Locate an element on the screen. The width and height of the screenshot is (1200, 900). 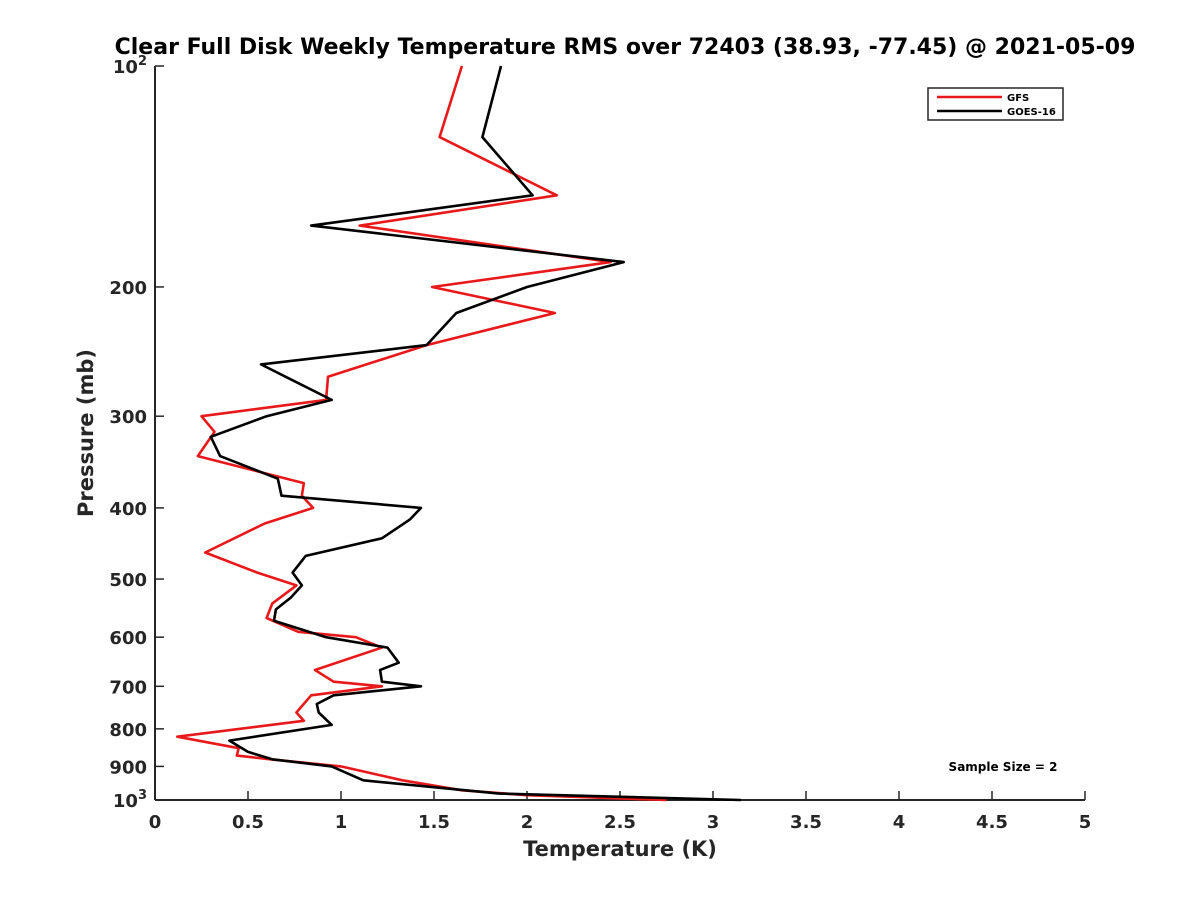
x-tick-label: 1.5 is located at coordinates (434, 822).